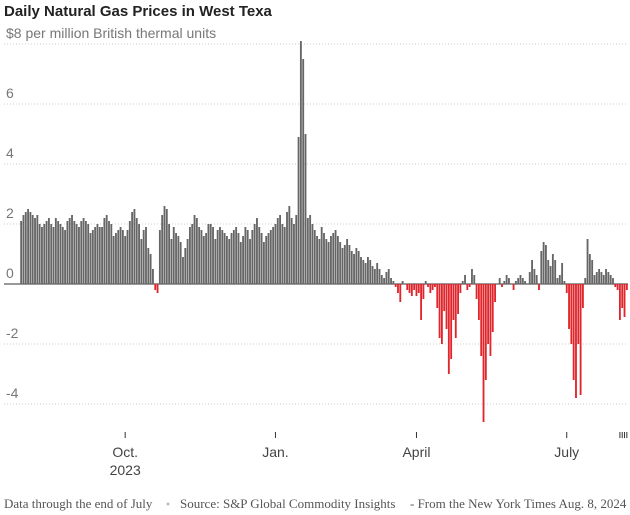 The height and width of the screenshot is (515, 630). Describe the element at coordinates (12, 393) in the screenshot. I see `y-tick-label: -4` at that location.